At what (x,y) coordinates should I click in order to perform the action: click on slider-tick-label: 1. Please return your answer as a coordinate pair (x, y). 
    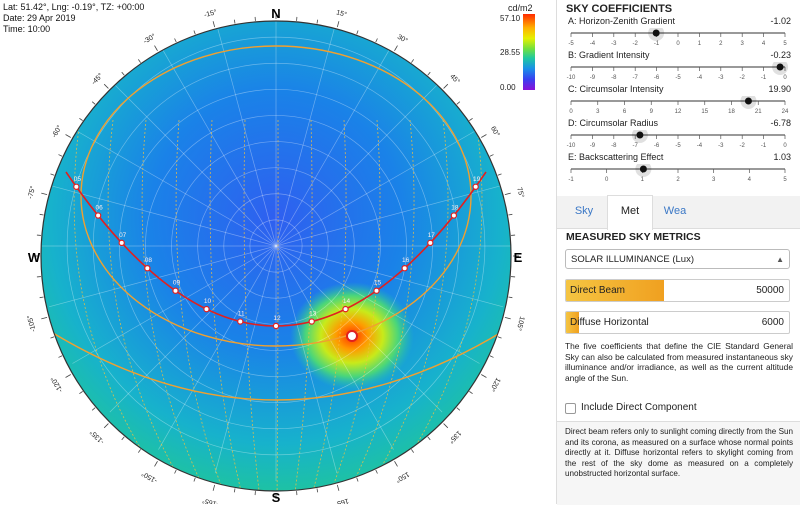
    Looking at the image, I should click on (643, 180).